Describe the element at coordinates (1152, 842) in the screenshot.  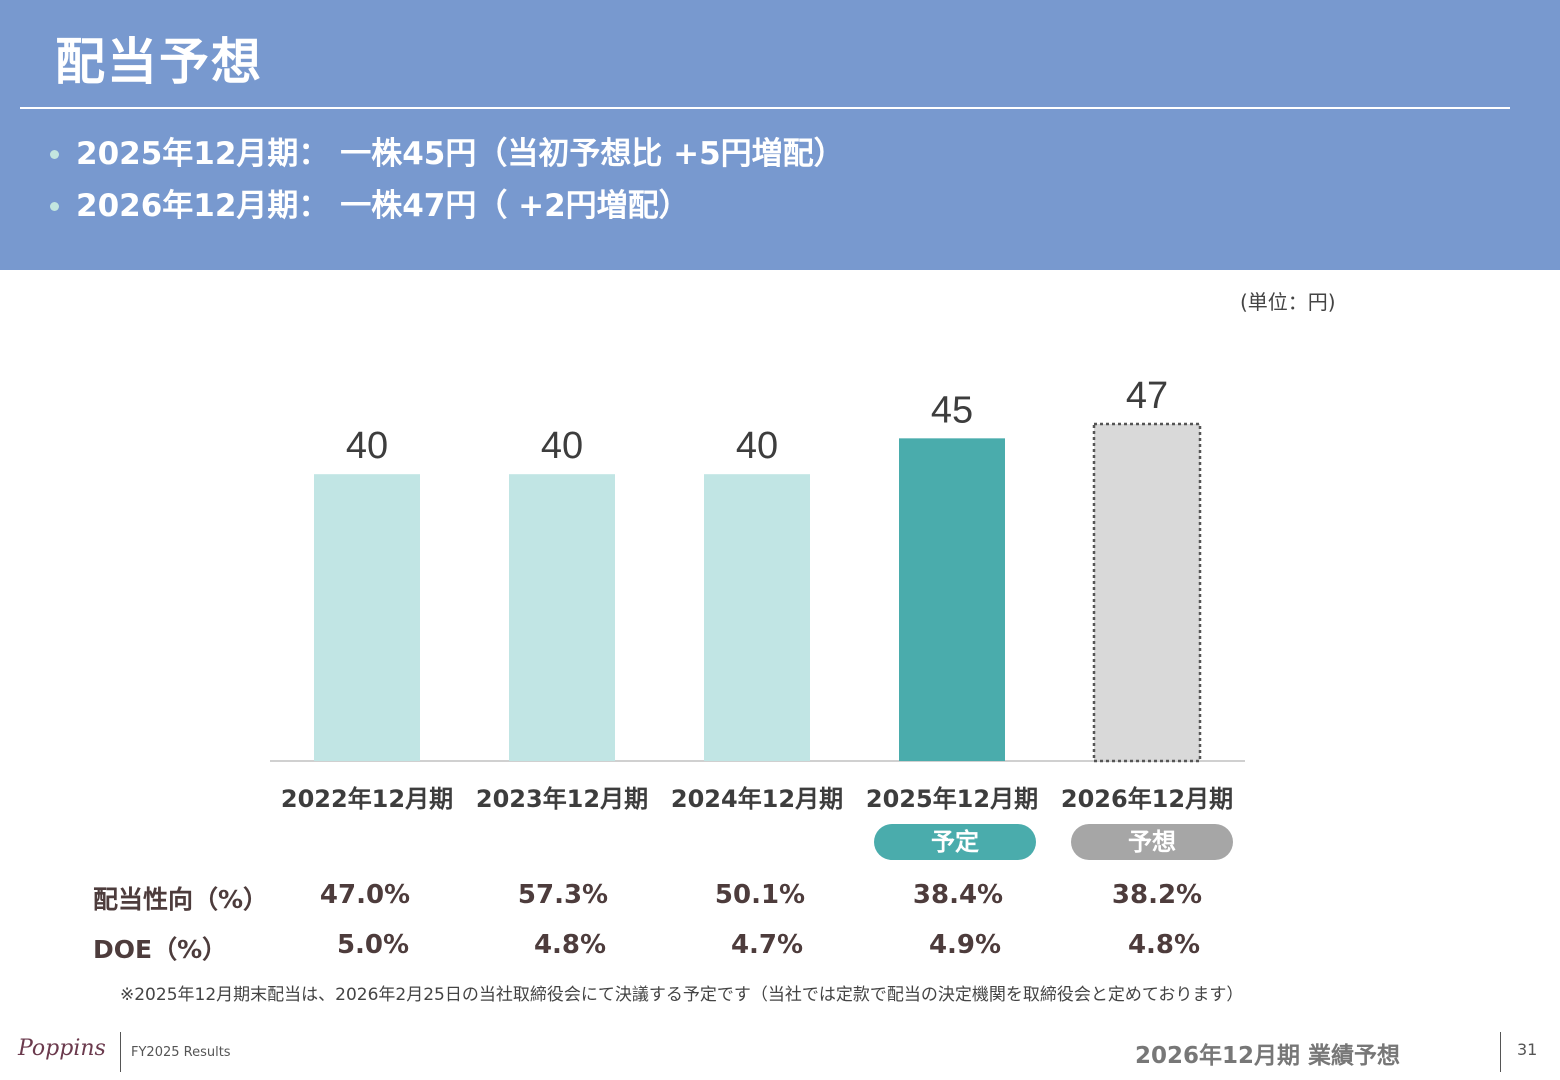
I see `forecast-tag: 予想` at that location.